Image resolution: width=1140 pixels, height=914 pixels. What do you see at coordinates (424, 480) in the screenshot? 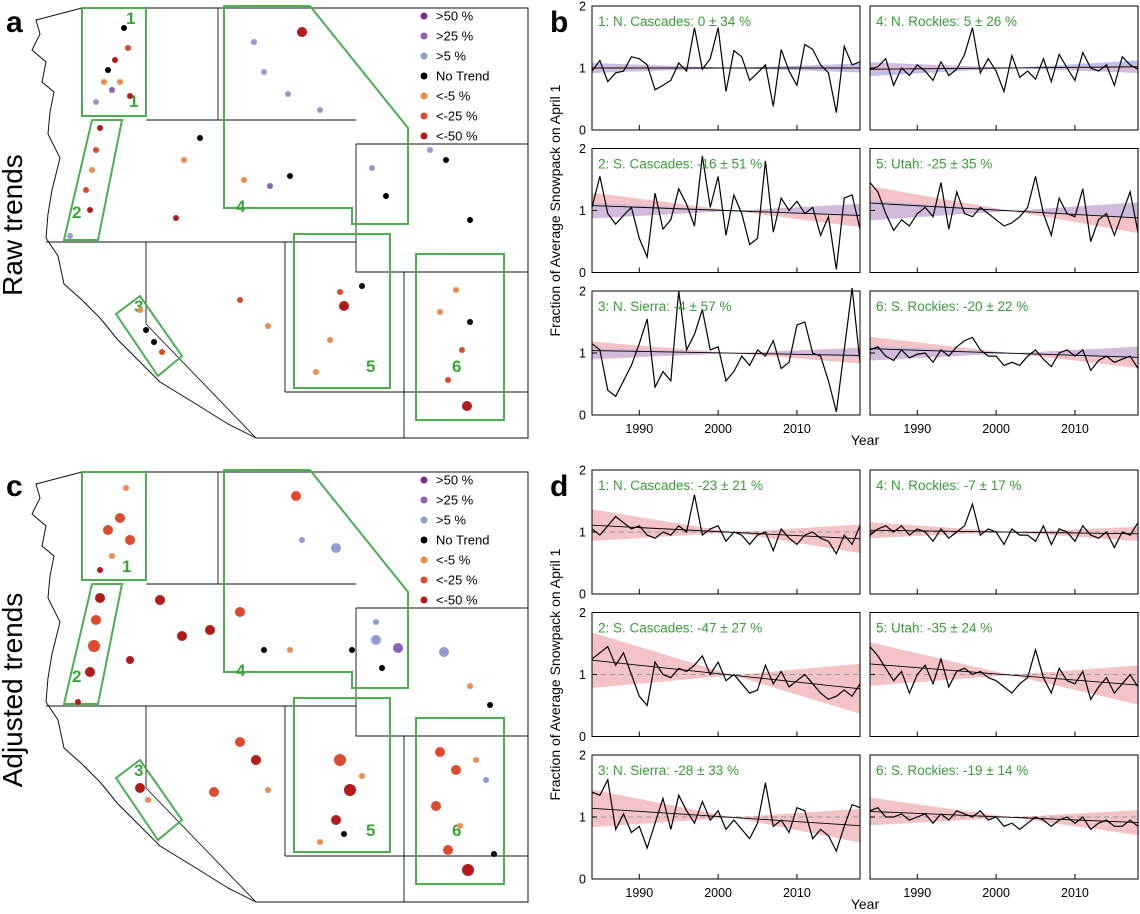
I see `legend-marker-gt50` at bounding box center [424, 480].